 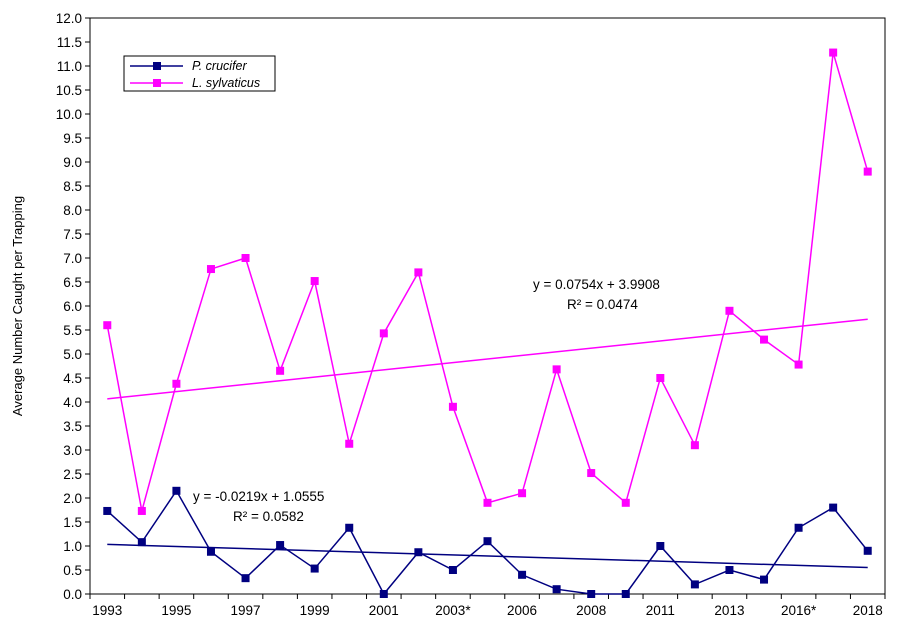 What do you see at coordinates (72, 330) in the screenshot?
I see `y-tick-label: 5.5` at bounding box center [72, 330].